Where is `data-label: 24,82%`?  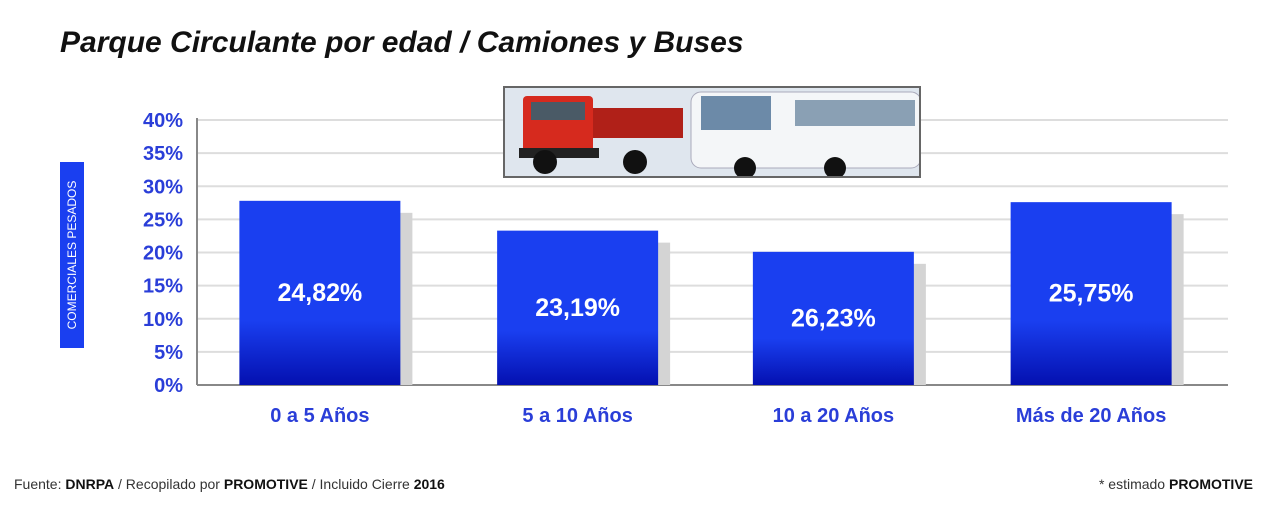
data-label: 24,82% is located at coordinates (319, 293).